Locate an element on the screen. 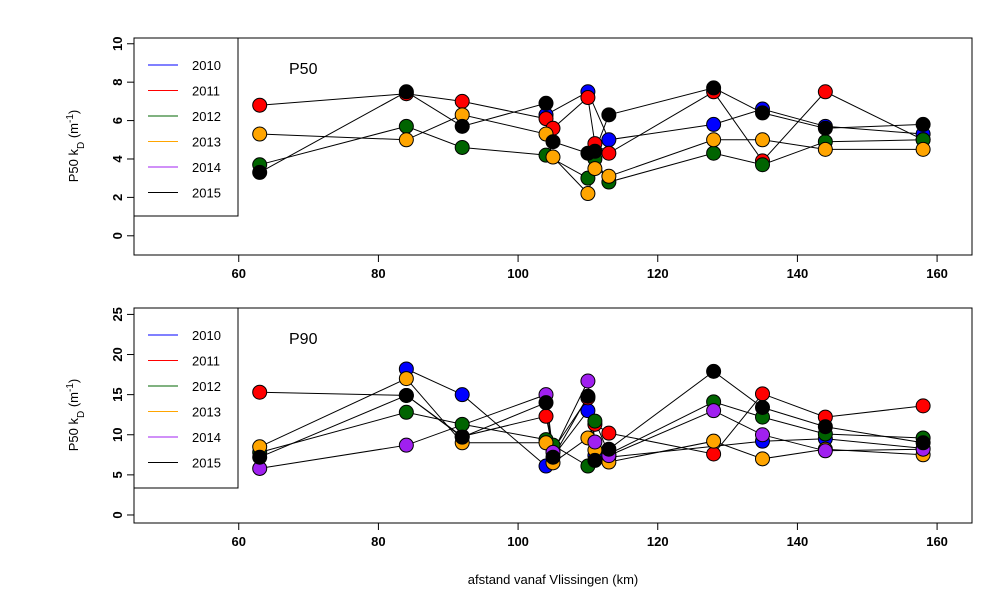 This screenshot has height=605, width=1000. series-line-2011 is located at coordinates (591, 126).